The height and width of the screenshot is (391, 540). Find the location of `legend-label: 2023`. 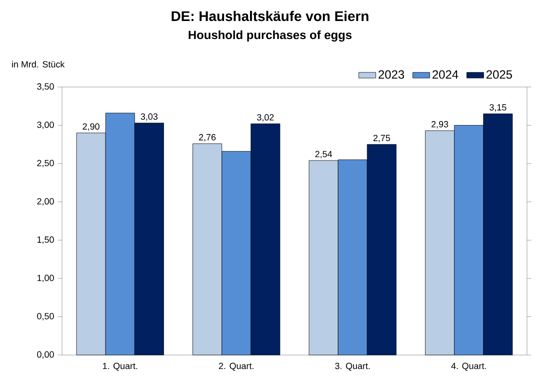

legend-label: 2023 is located at coordinates (391, 74).